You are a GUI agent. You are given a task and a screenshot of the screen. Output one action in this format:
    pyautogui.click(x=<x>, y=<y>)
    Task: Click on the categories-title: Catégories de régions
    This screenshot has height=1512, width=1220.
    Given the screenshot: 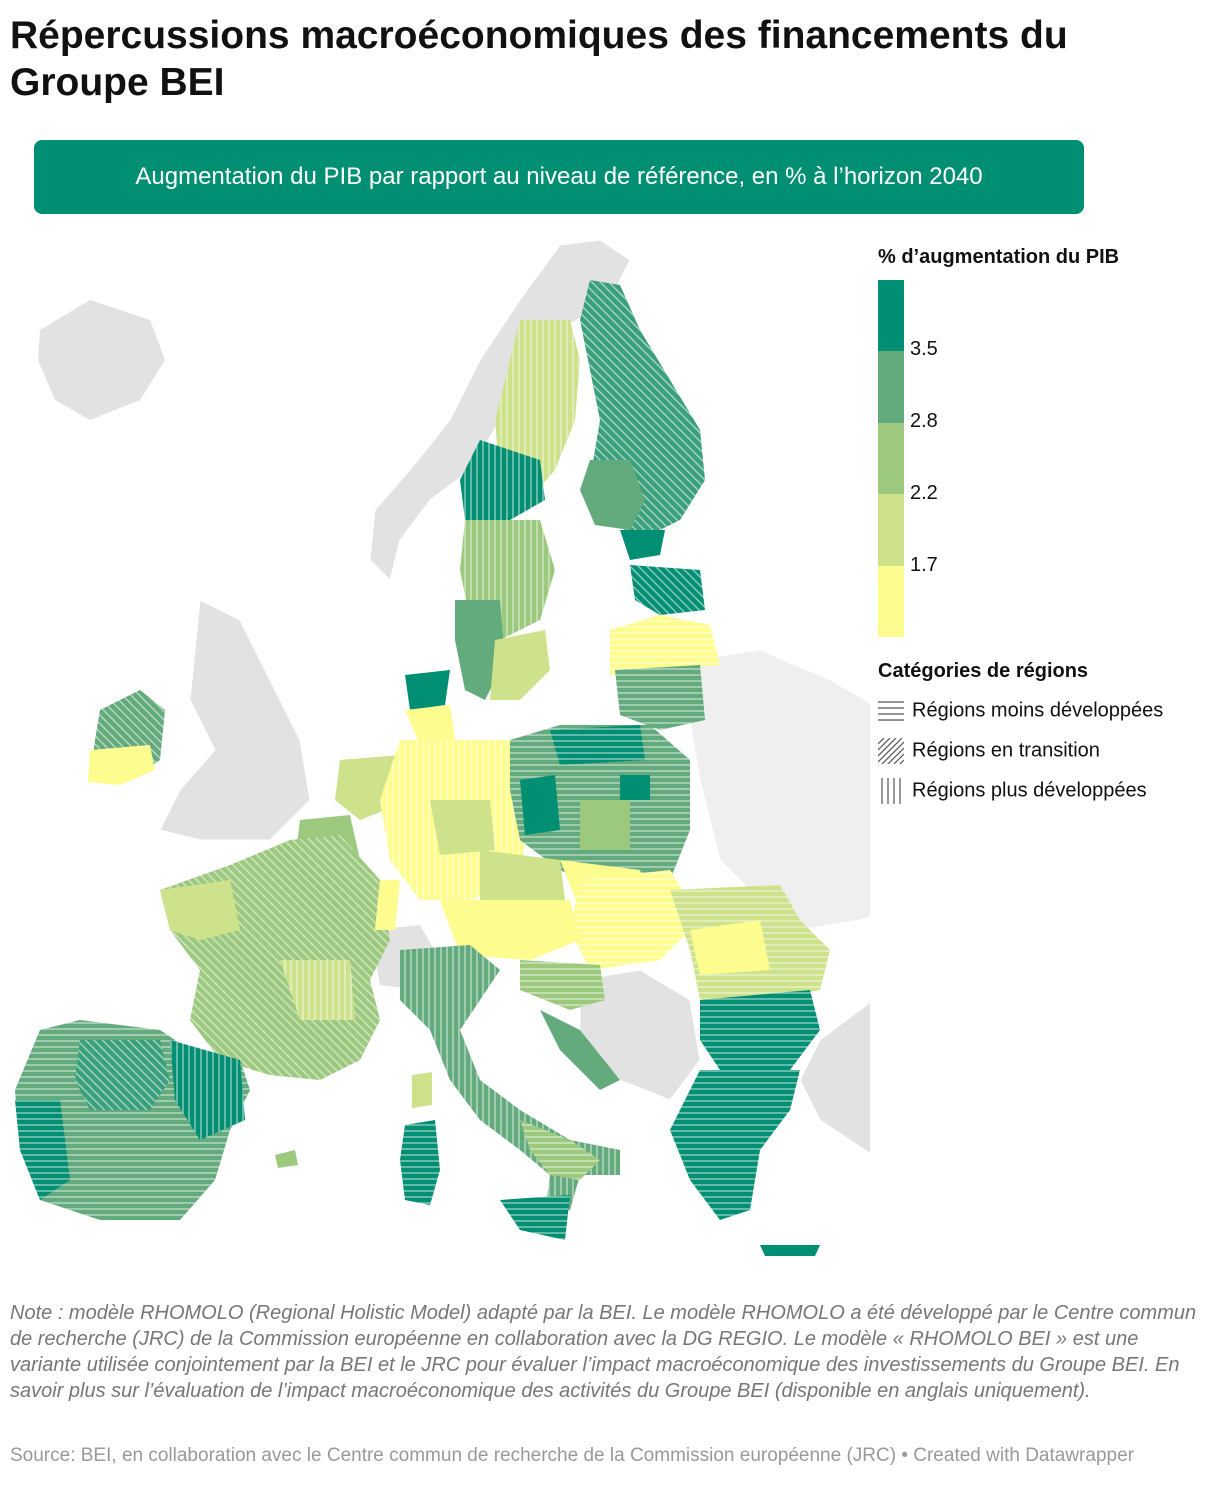 What is the action you would take?
    pyautogui.click(x=983, y=671)
    